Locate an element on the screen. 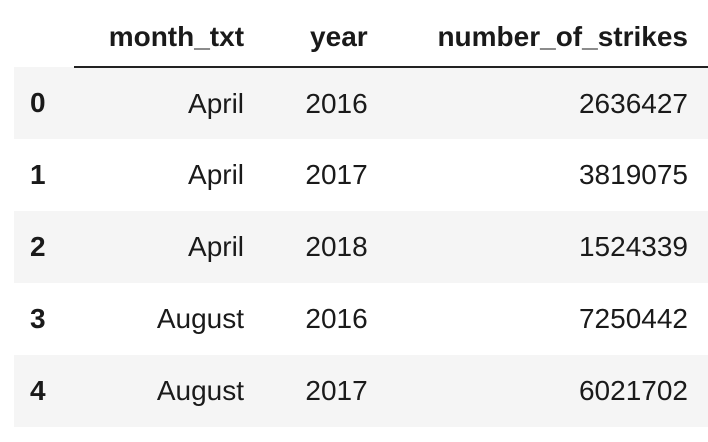 The width and height of the screenshot is (708, 442). index-header is located at coordinates (44, 37).